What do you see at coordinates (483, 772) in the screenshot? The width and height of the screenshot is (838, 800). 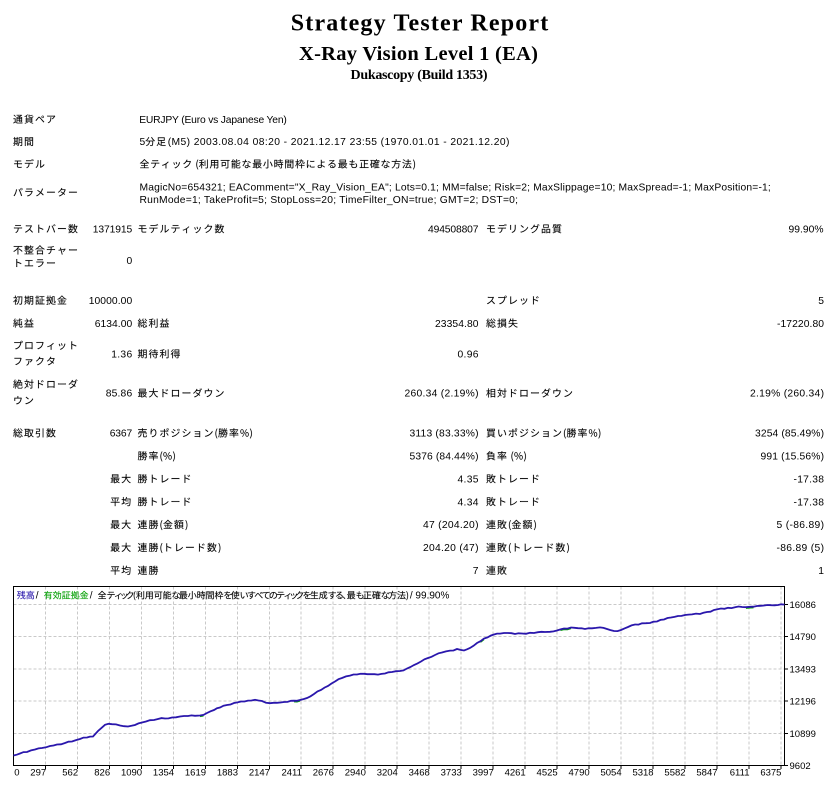 I see `svg-text: 3997` at bounding box center [483, 772].